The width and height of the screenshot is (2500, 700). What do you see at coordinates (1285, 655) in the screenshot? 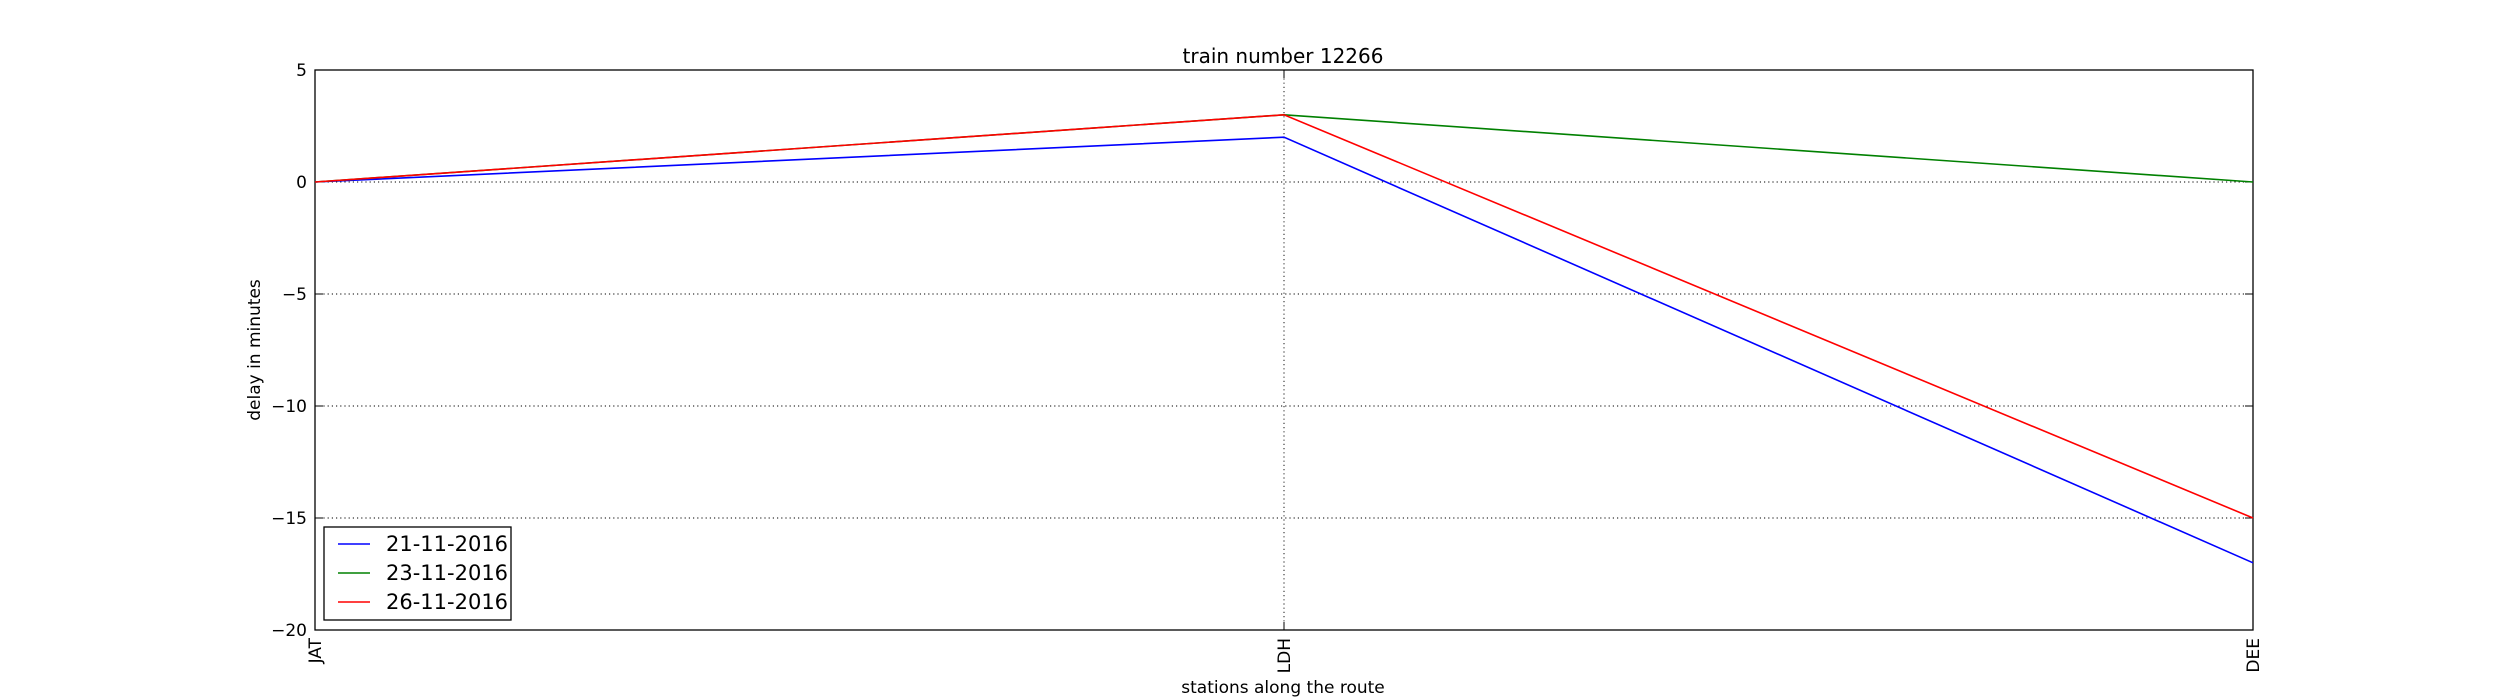
I see `x-tick-label: LDH` at bounding box center [1285, 655].